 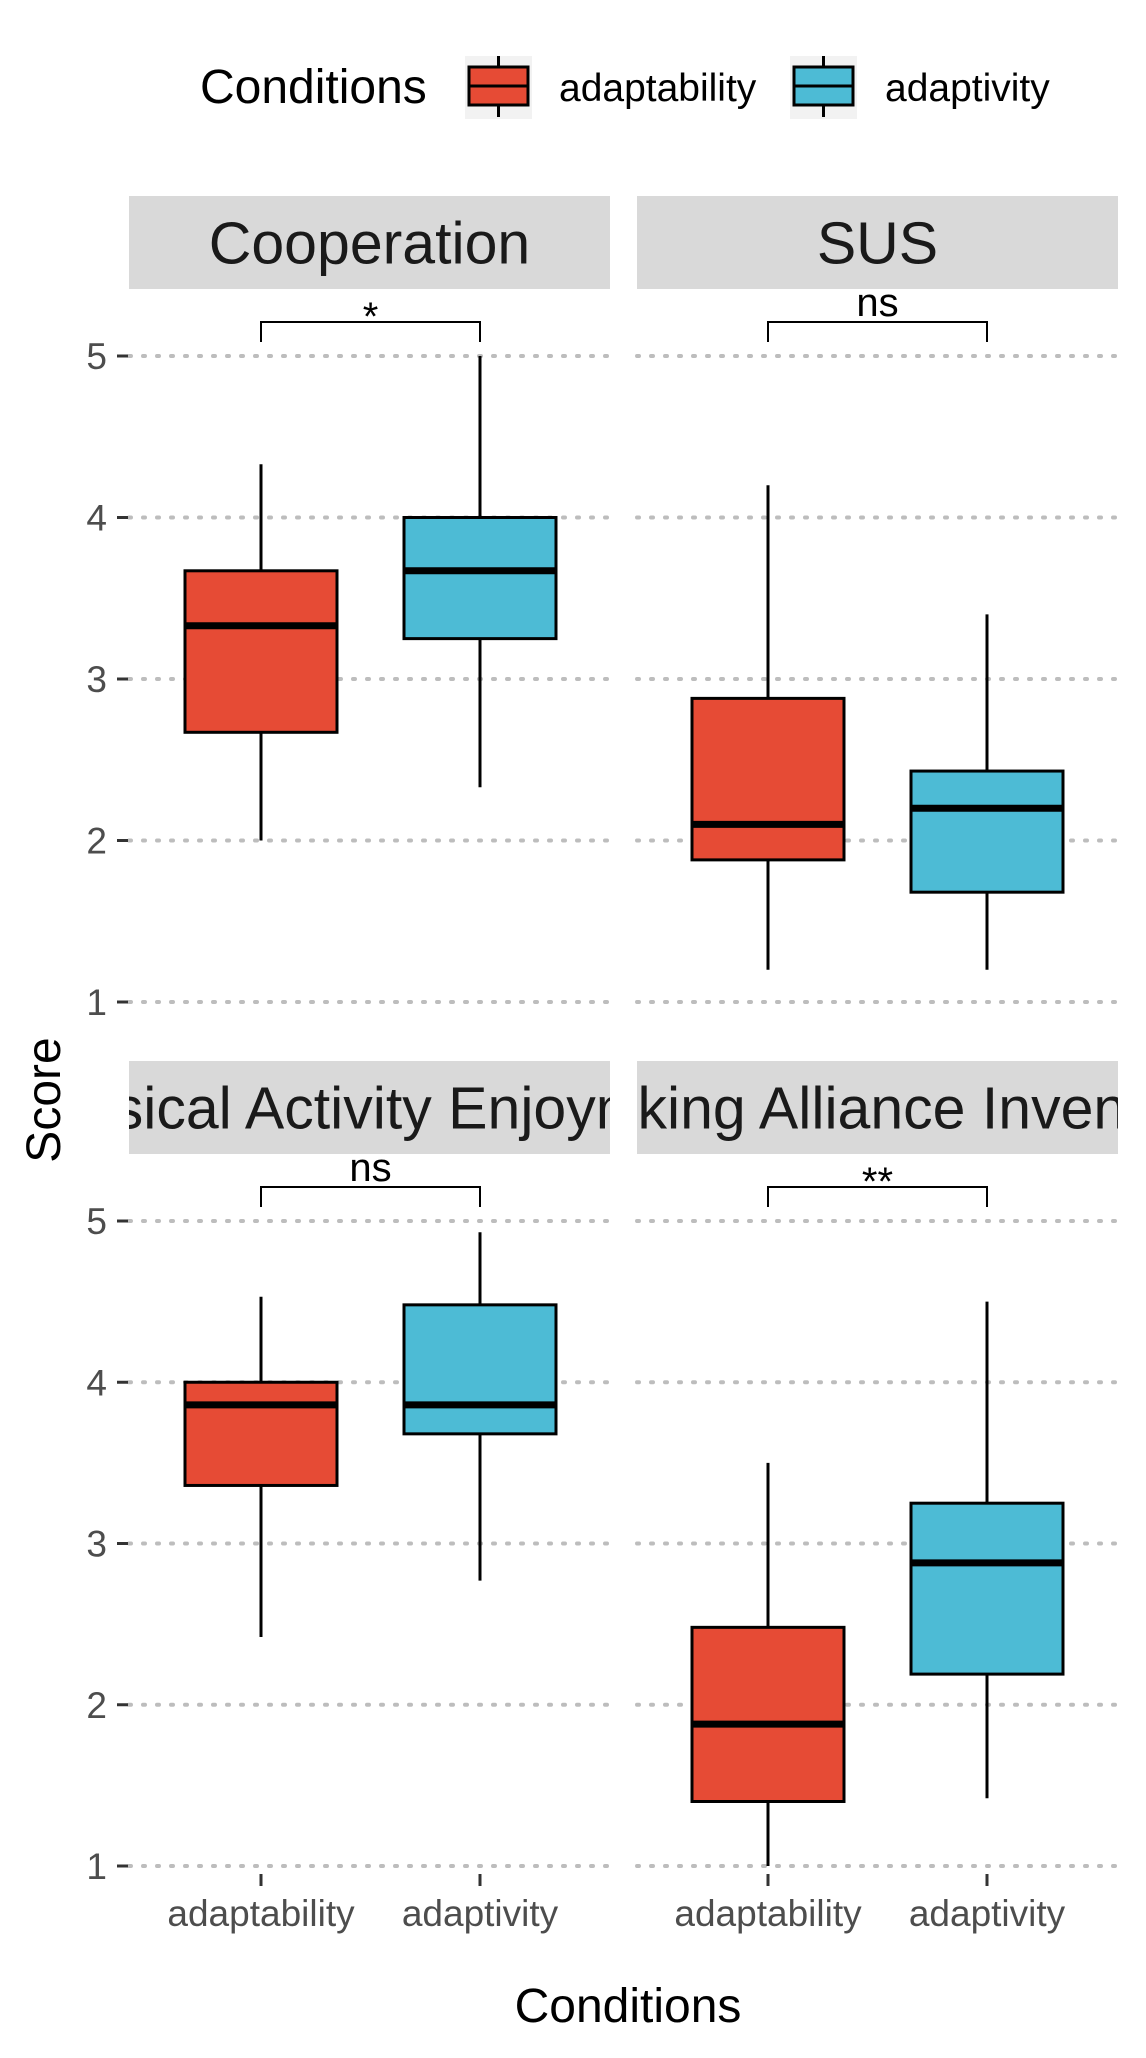 I want to click on legend: Conditions adaptability adaptivity, so click(x=625, y=87).